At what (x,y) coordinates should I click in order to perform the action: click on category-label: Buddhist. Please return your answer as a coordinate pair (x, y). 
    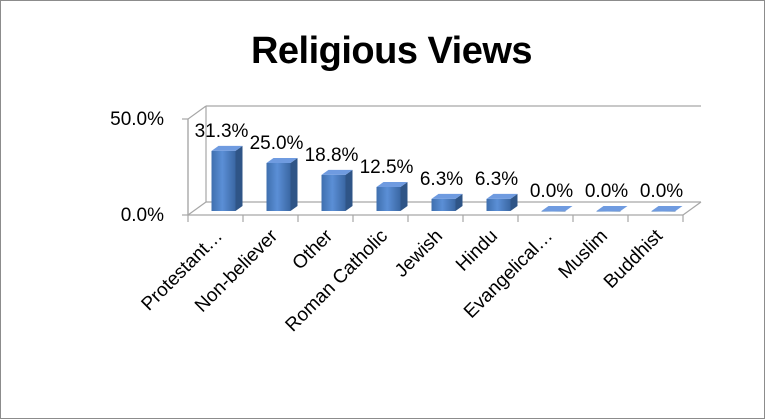
    Looking at the image, I should click on (634, 259).